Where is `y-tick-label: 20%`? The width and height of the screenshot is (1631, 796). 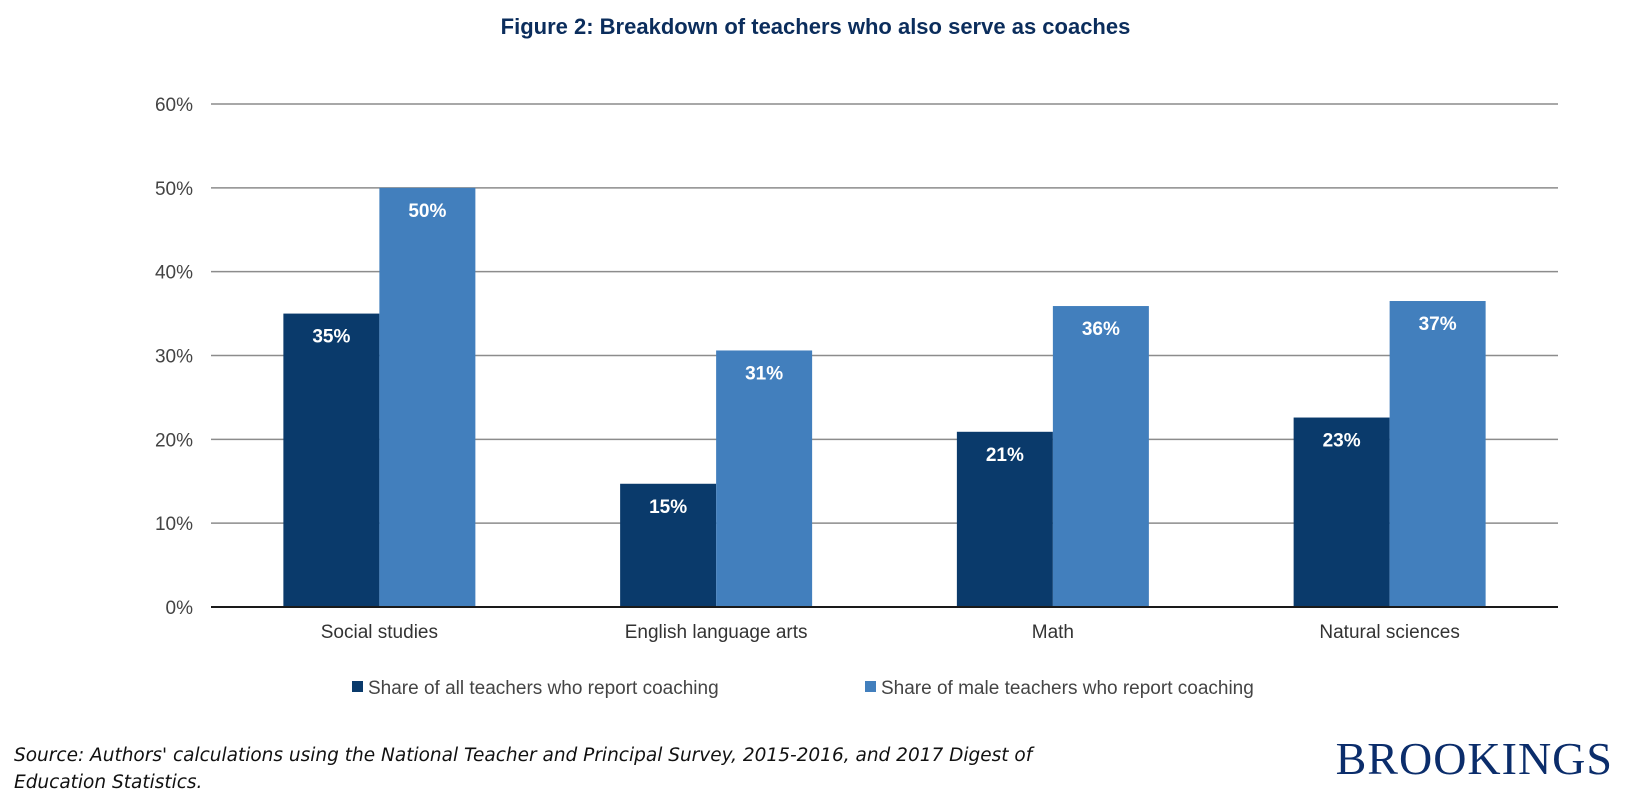 y-tick-label: 20% is located at coordinates (174, 440).